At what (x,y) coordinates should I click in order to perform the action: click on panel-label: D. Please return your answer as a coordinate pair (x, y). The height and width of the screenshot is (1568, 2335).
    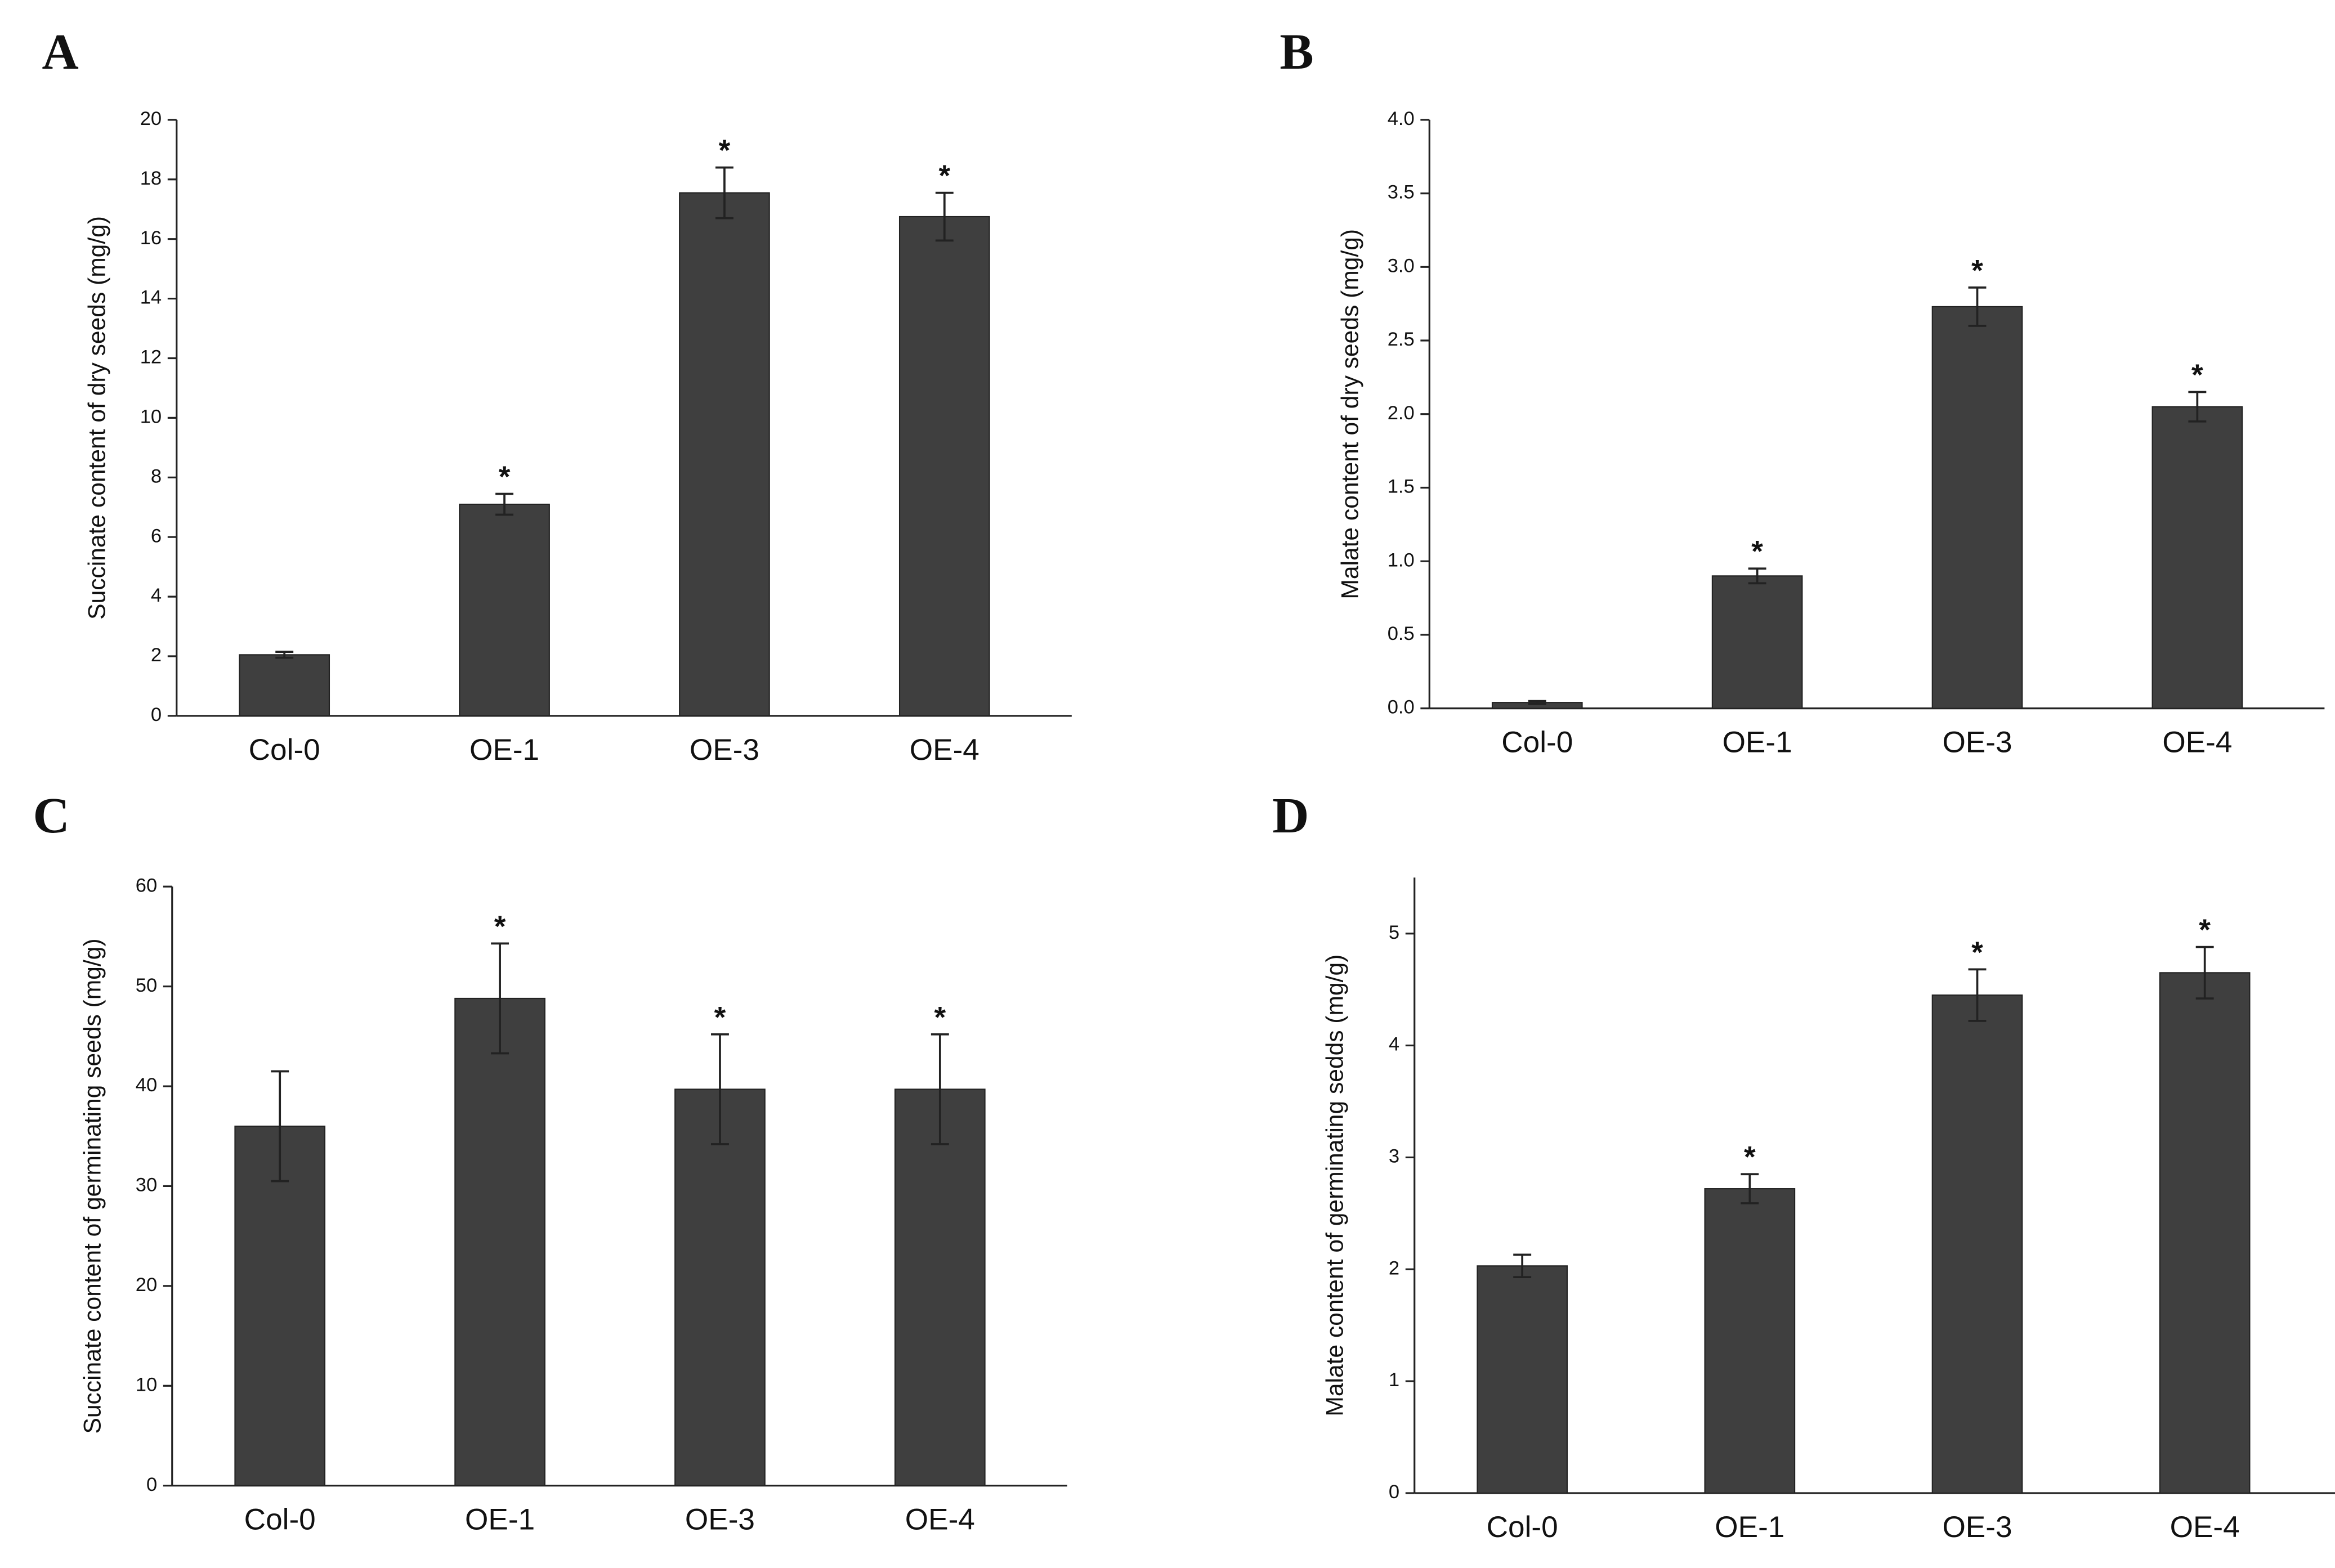
    Looking at the image, I should click on (1290, 815).